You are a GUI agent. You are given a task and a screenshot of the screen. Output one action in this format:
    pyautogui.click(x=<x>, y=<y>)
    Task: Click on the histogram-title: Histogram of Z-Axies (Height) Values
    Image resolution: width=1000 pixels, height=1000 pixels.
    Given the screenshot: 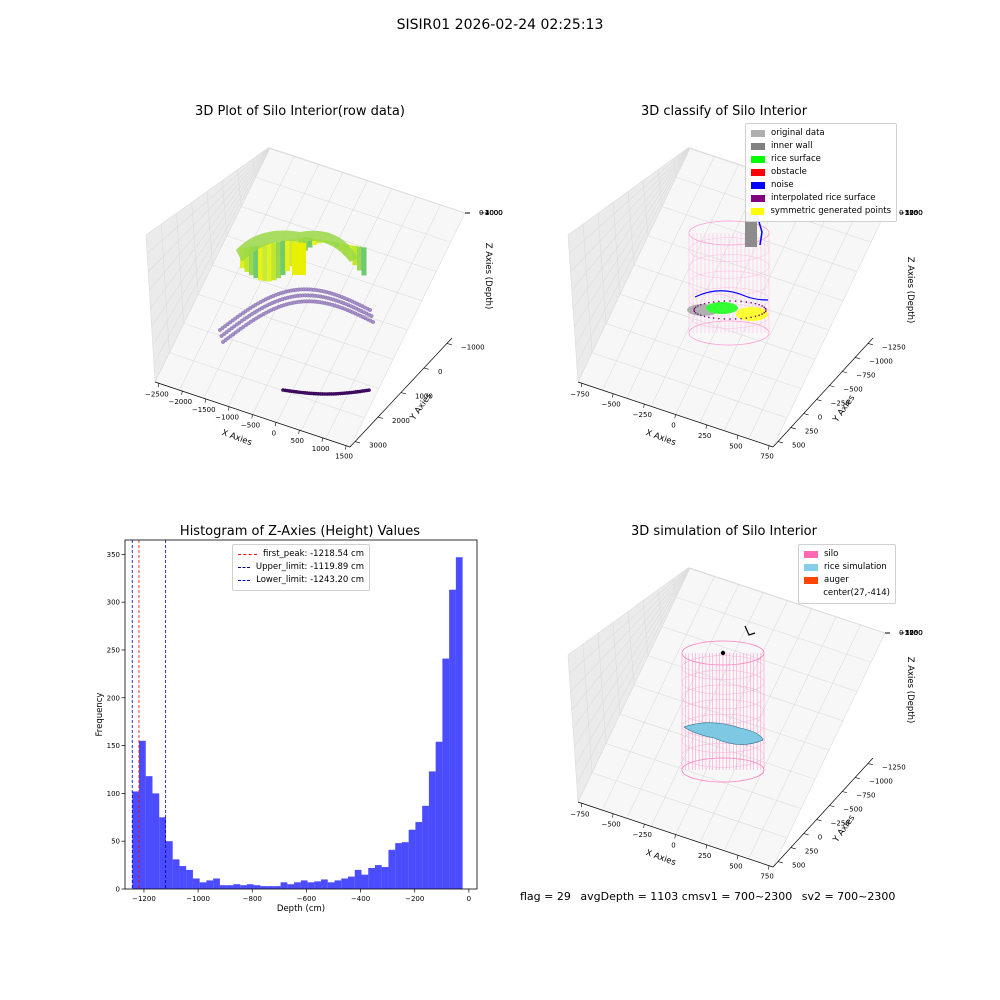 What is the action you would take?
    pyautogui.click(x=300, y=531)
    